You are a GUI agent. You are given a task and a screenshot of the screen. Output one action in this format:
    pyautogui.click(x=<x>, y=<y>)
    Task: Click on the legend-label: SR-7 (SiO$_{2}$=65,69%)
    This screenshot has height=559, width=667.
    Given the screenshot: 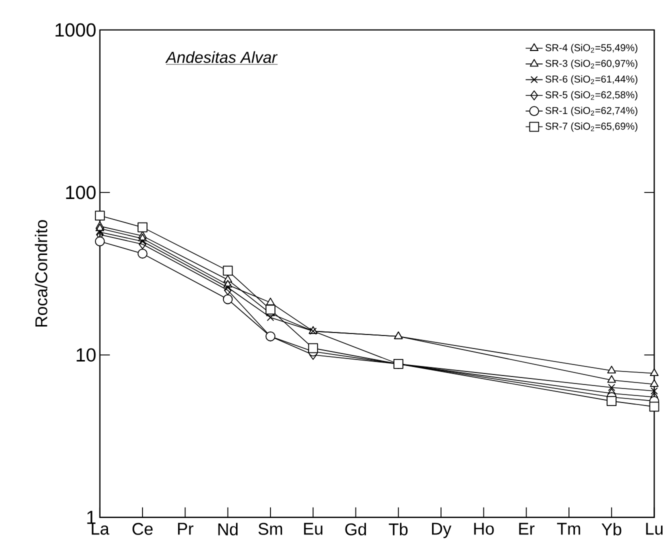 What is the action you would take?
    pyautogui.click(x=592, y=127)
    